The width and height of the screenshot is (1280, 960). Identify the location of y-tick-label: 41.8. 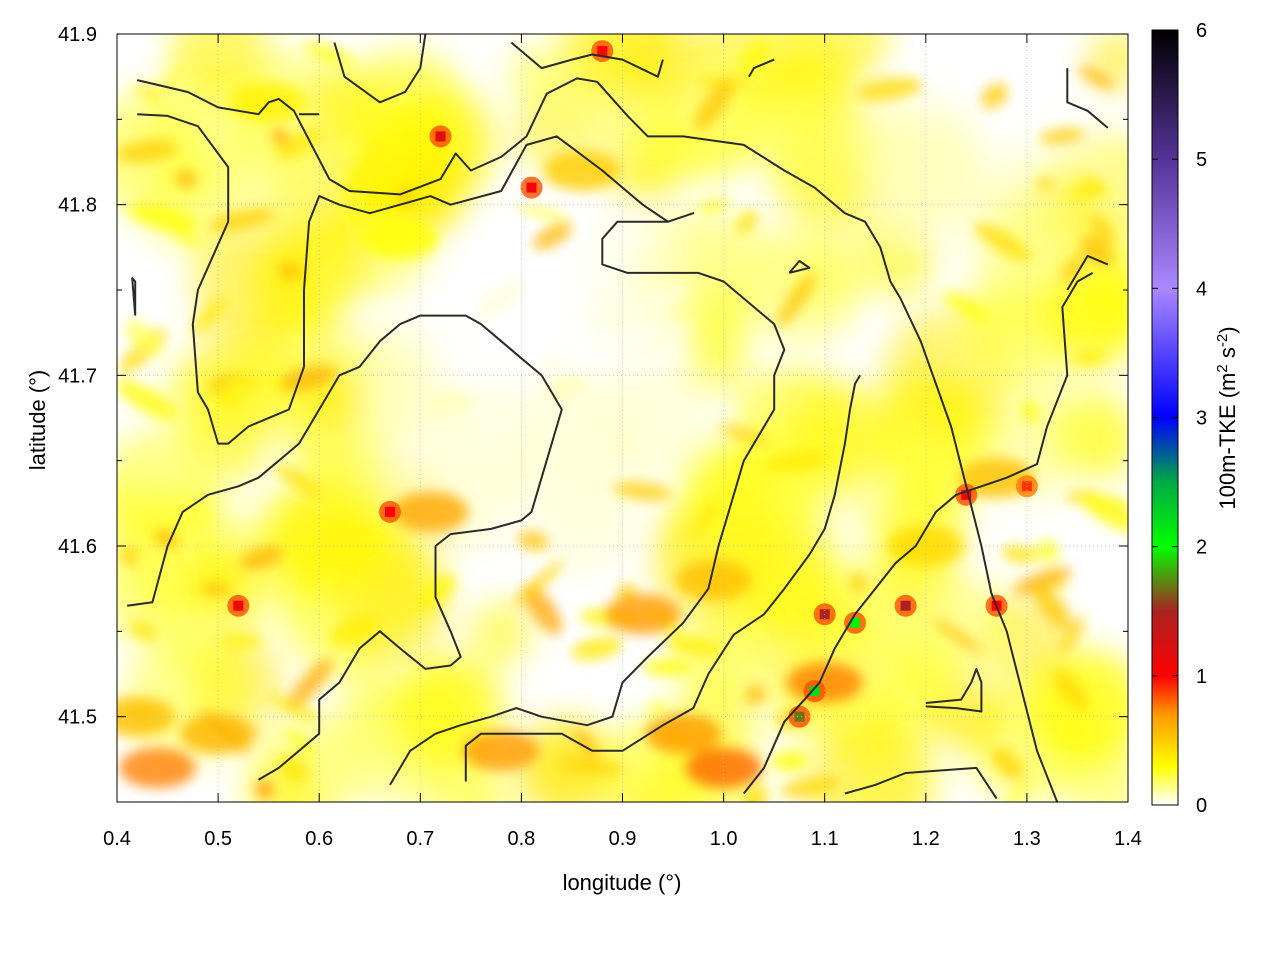
(77, 206).